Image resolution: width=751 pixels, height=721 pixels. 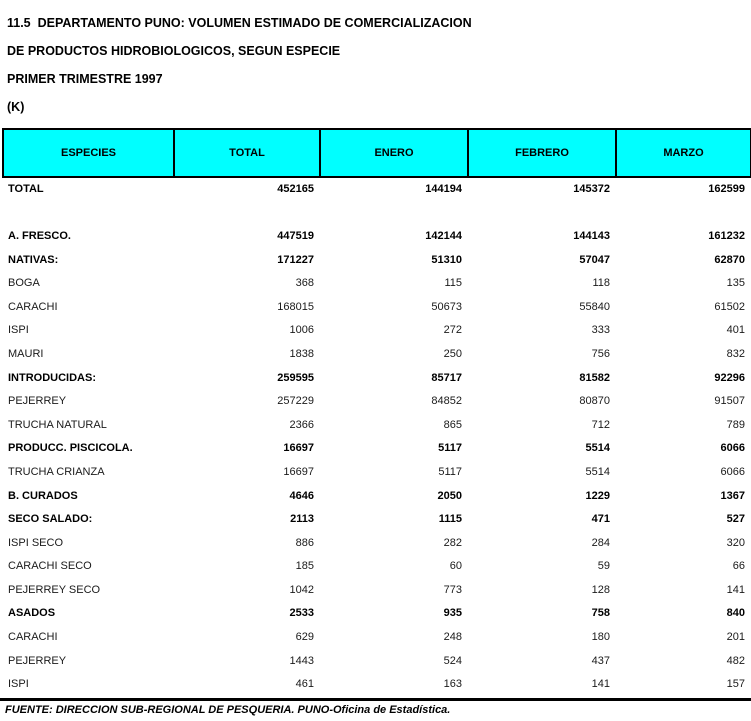 What do you see at coordinates (594, 259) in the screenshot?
I see `value-cell: 57047` at bounding box center [594, 259].